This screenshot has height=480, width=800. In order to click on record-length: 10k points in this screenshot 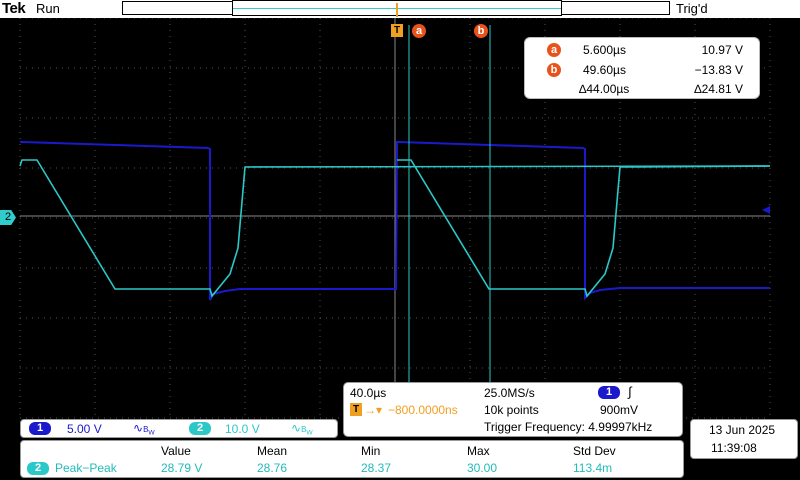, I will do `click(511, 410)`.